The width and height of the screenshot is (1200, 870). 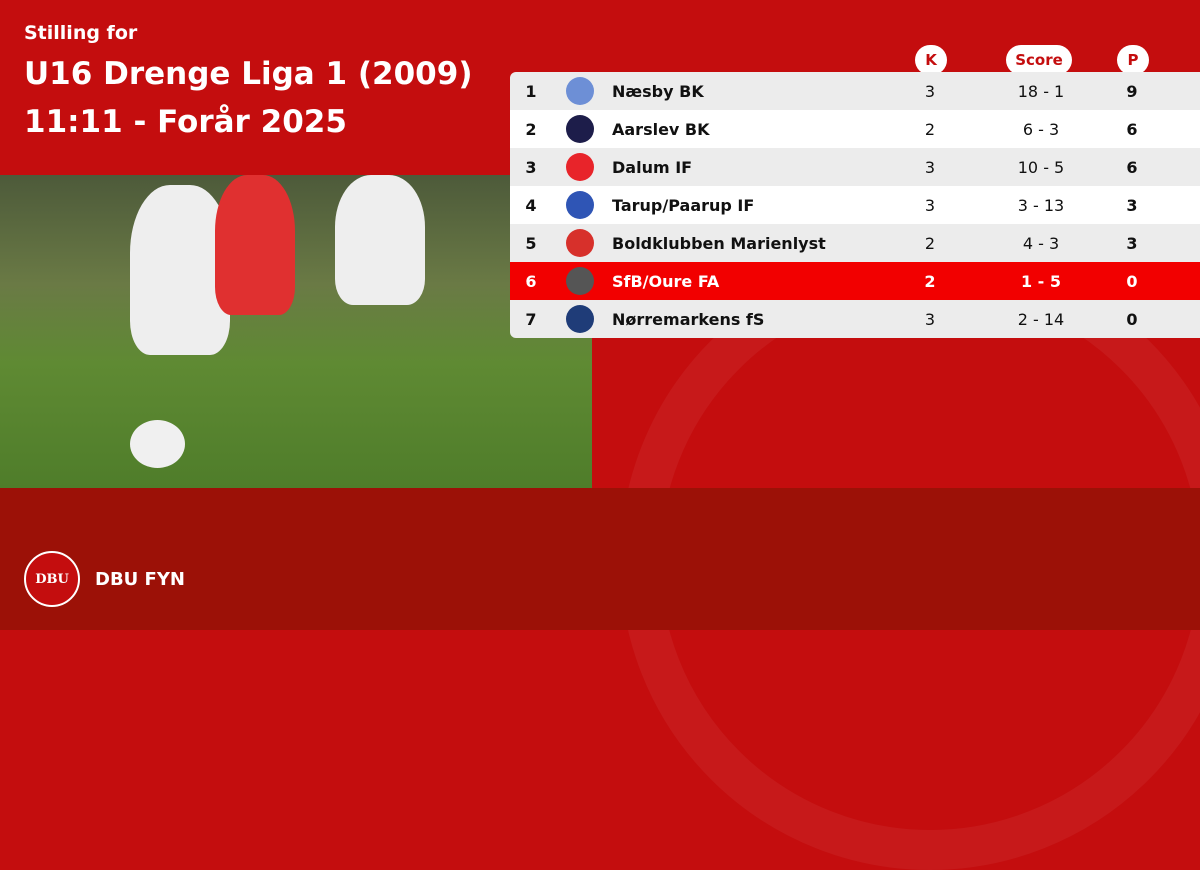 I want to click on table-row: 1 Næsby BK 3 18 - 1 9, so click(x=855, y=91).